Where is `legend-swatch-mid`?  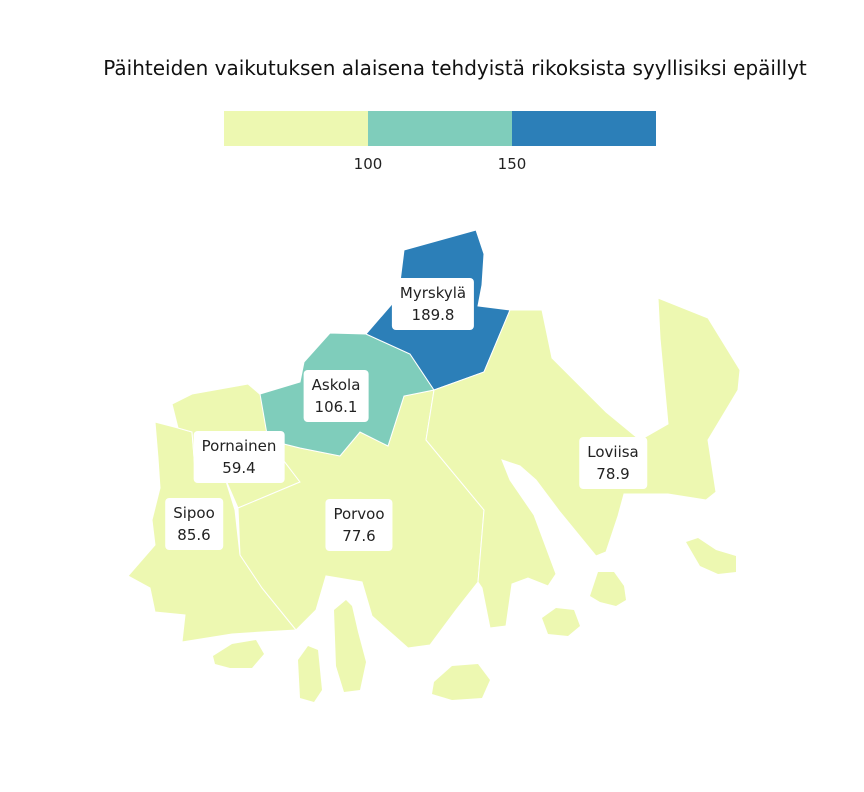 legend-swatch-mid is located at coordinates (440, 128).